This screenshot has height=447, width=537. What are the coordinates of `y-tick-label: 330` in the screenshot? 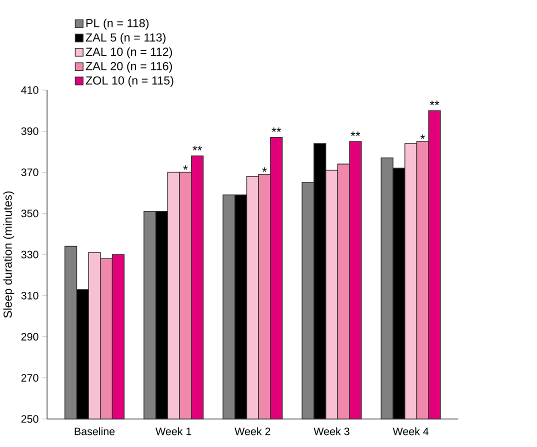 It's located at (29, 254).